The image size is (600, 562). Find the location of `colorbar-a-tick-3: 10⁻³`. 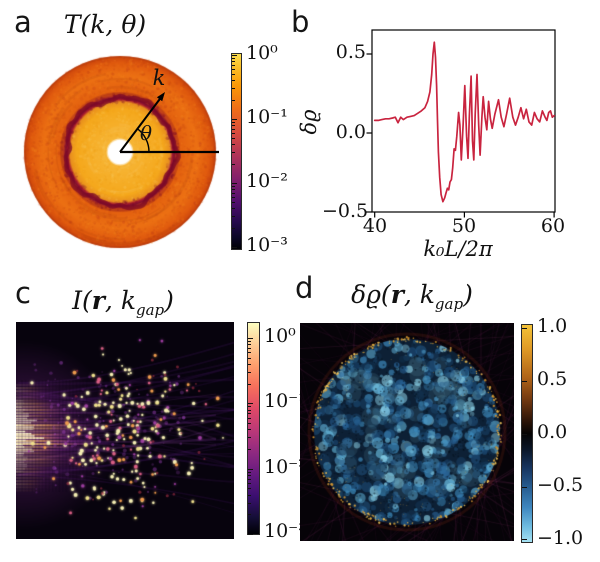

colorbar-a-tick-3: 10⁻³ is located at coordinates (267, 245).